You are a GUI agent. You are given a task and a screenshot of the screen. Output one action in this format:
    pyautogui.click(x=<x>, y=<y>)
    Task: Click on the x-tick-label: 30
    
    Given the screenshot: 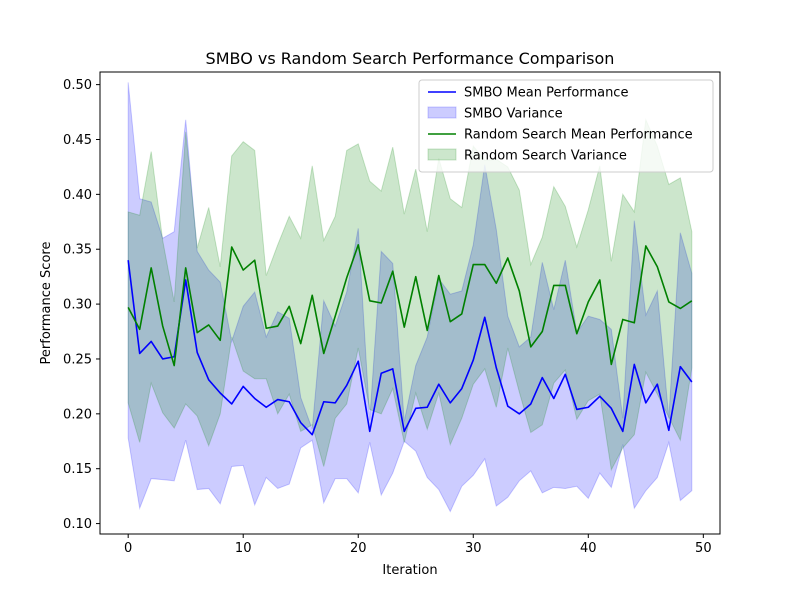 What is the action you would take?
    pyautogui.click(x=473, y=548)
    